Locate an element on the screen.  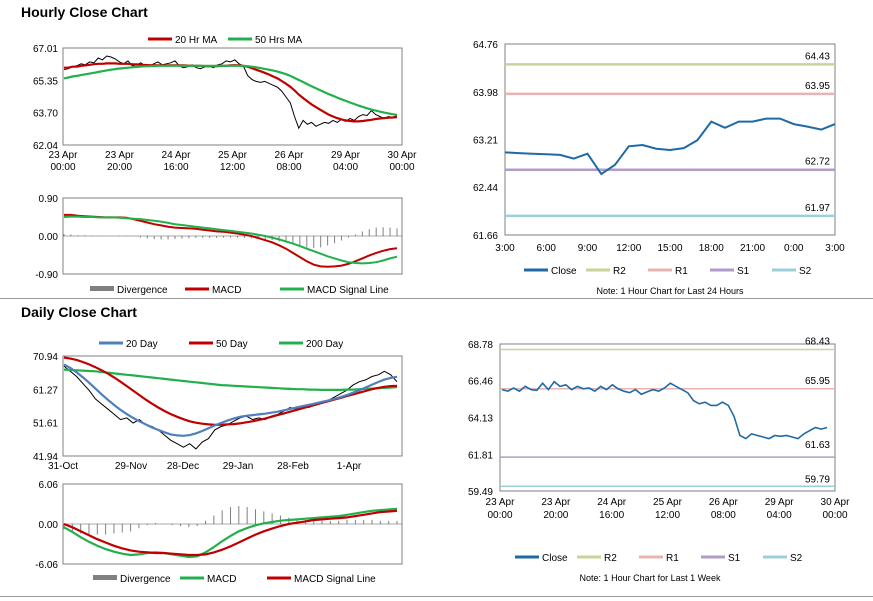
bottom-divider is located at coordinates (436, 596).